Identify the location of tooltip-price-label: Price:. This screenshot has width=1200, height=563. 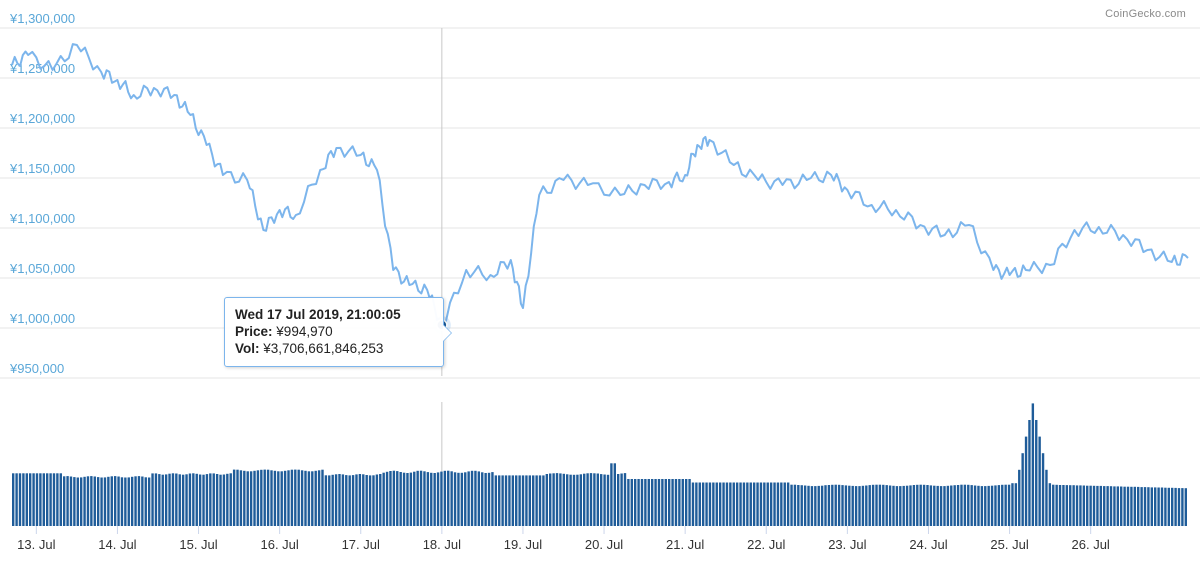
(254, 331).